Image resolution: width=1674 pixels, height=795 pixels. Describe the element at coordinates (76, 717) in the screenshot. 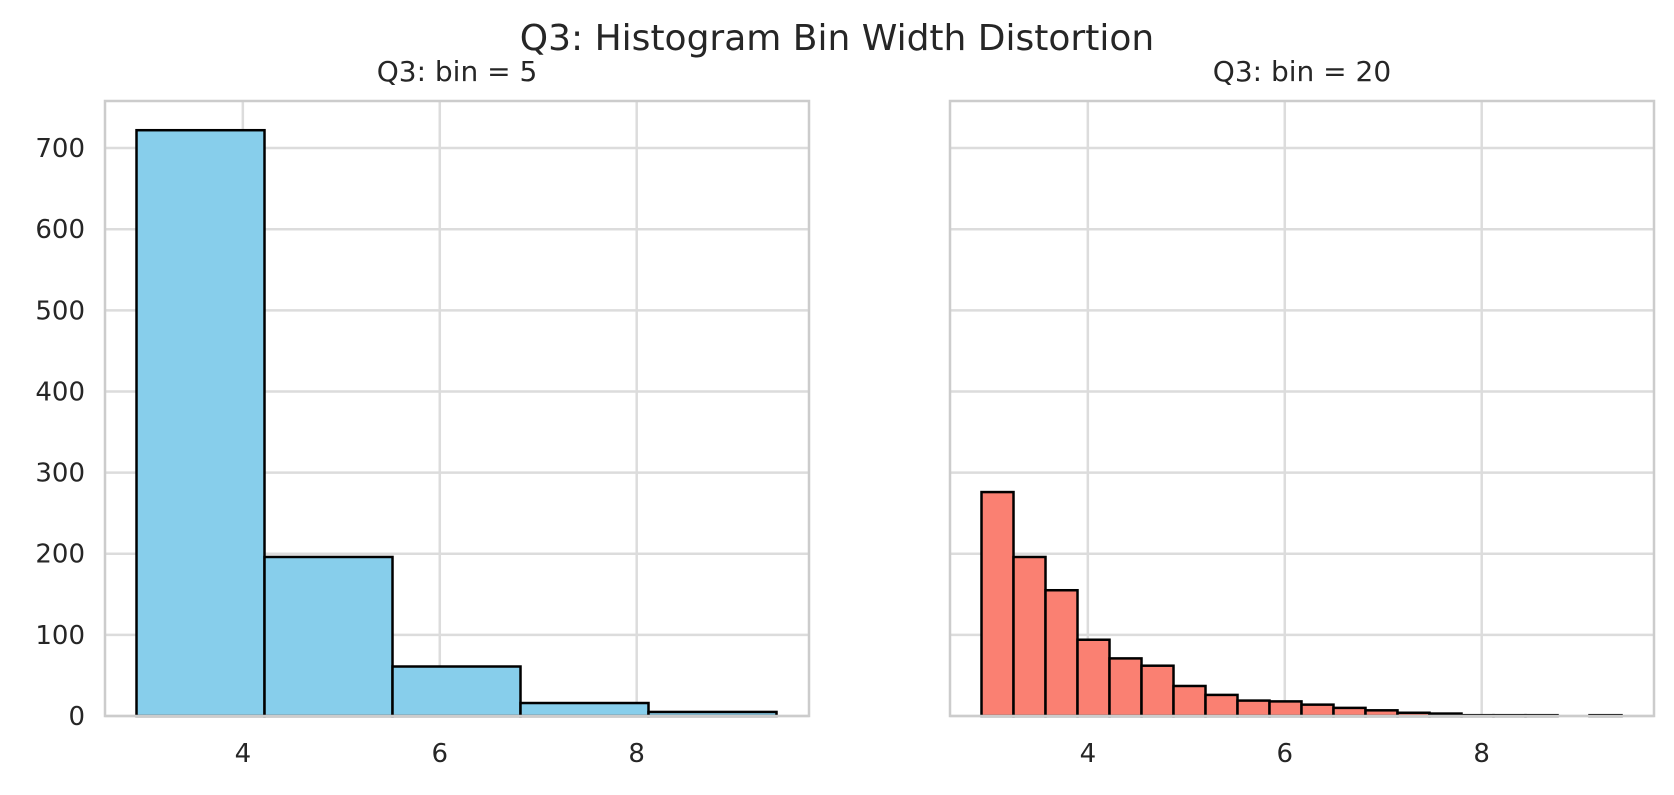

I see `y-tick-label: 0` at that location.